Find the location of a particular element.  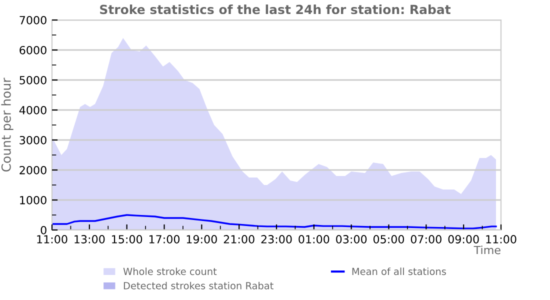

x-tick-label: 01:00 is located at coordinates (314, 239).